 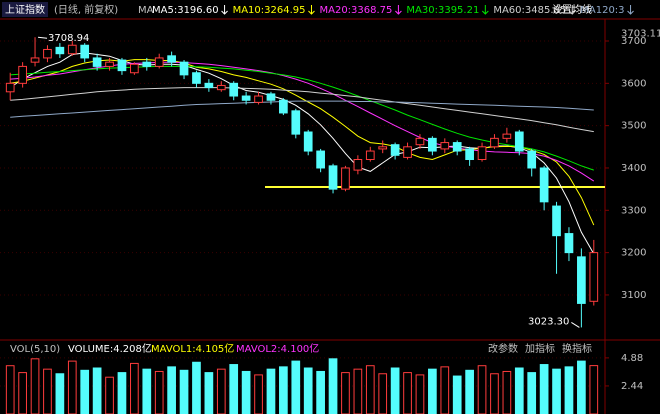 I want to click on mavol2-label: MAVOL2:4.100亿, so click(x=277, y=348).